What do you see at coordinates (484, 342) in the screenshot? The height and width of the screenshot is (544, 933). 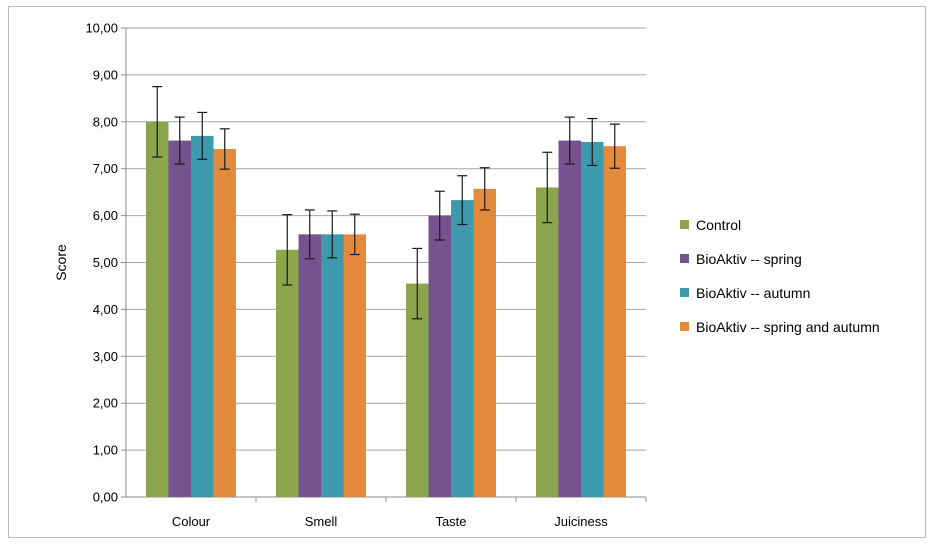 I see `bar-bioaktiv-spring-and-autumn-taste` at bounding box center [484, 342].